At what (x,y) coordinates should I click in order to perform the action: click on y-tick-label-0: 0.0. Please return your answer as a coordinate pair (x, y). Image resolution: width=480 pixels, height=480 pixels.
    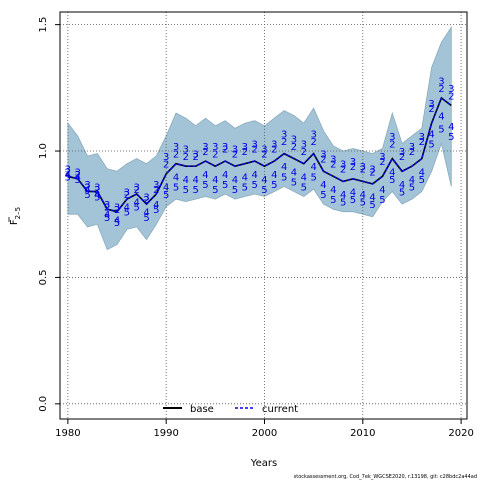
    Looking at the image, I should click on (43, 404).